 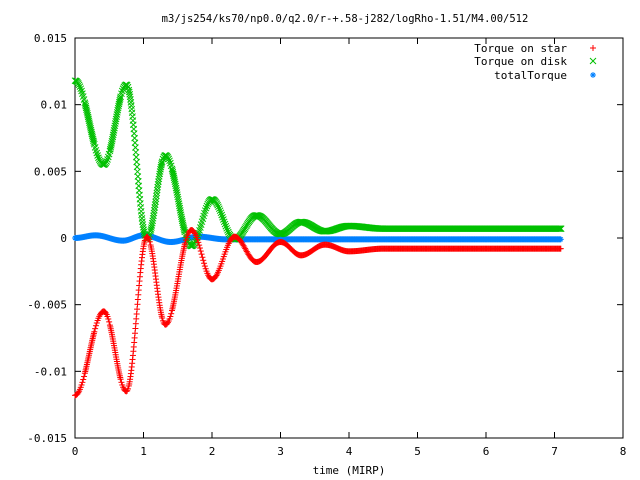 I want to click on y-tick-label: 0.01, so click(x=54, y=105).